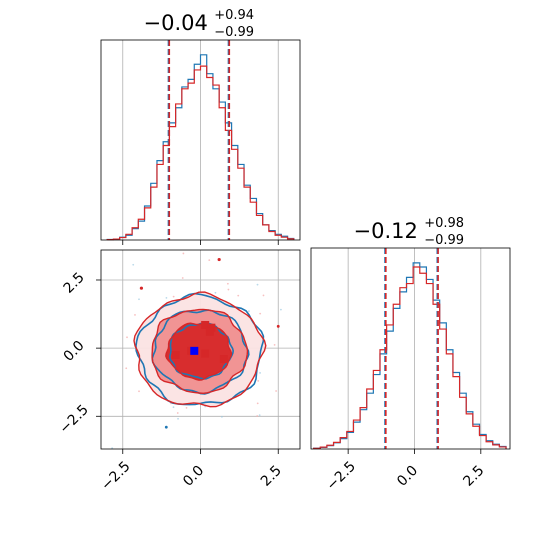 This screenshot has height=550, width=550. What do you see at coordinates (194, 350) in the screenshot?
I see `truth-marker` at bounding box center [194, 350].